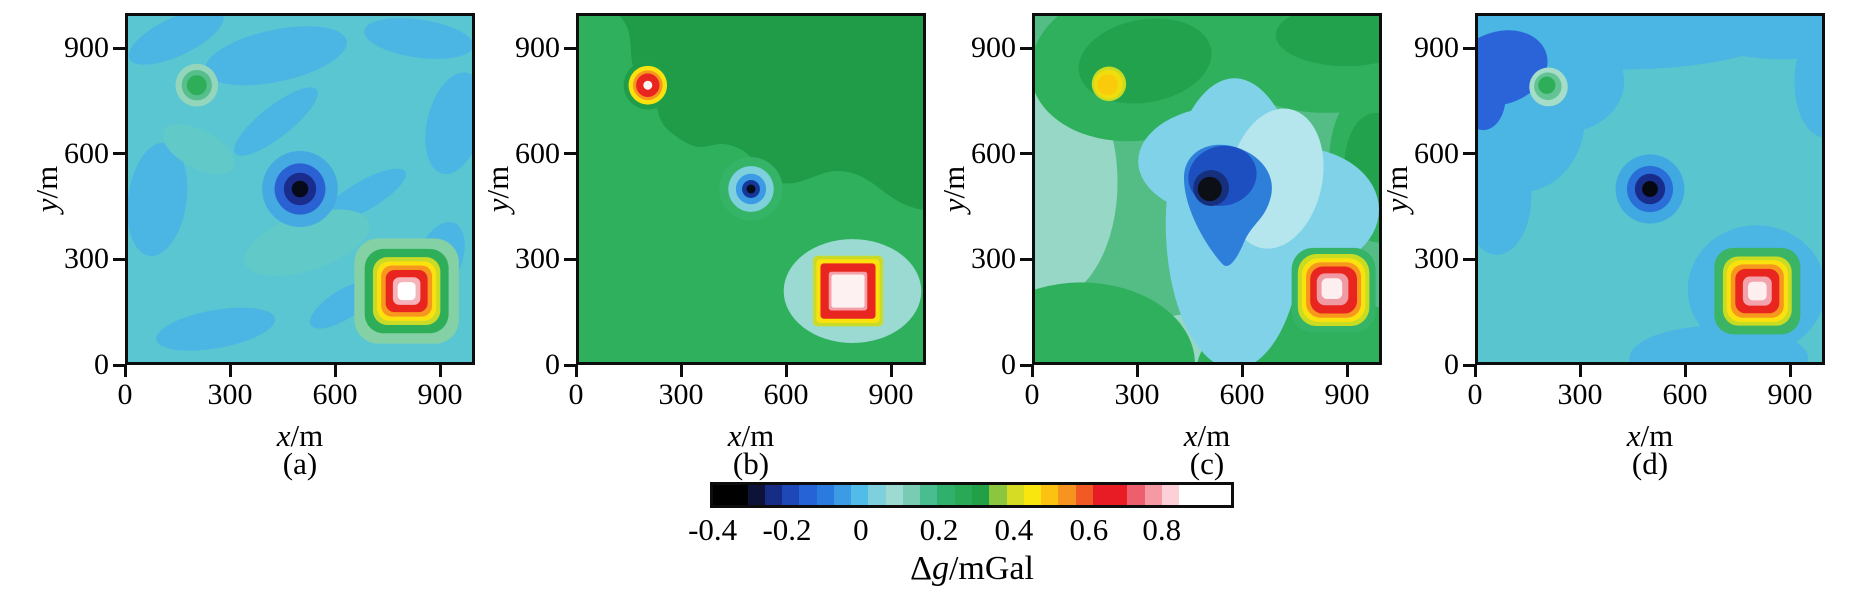 Image resolution: width=1868 pixels, height=603 pixels. I want to click on plot-area-c, so click(1207, 189).